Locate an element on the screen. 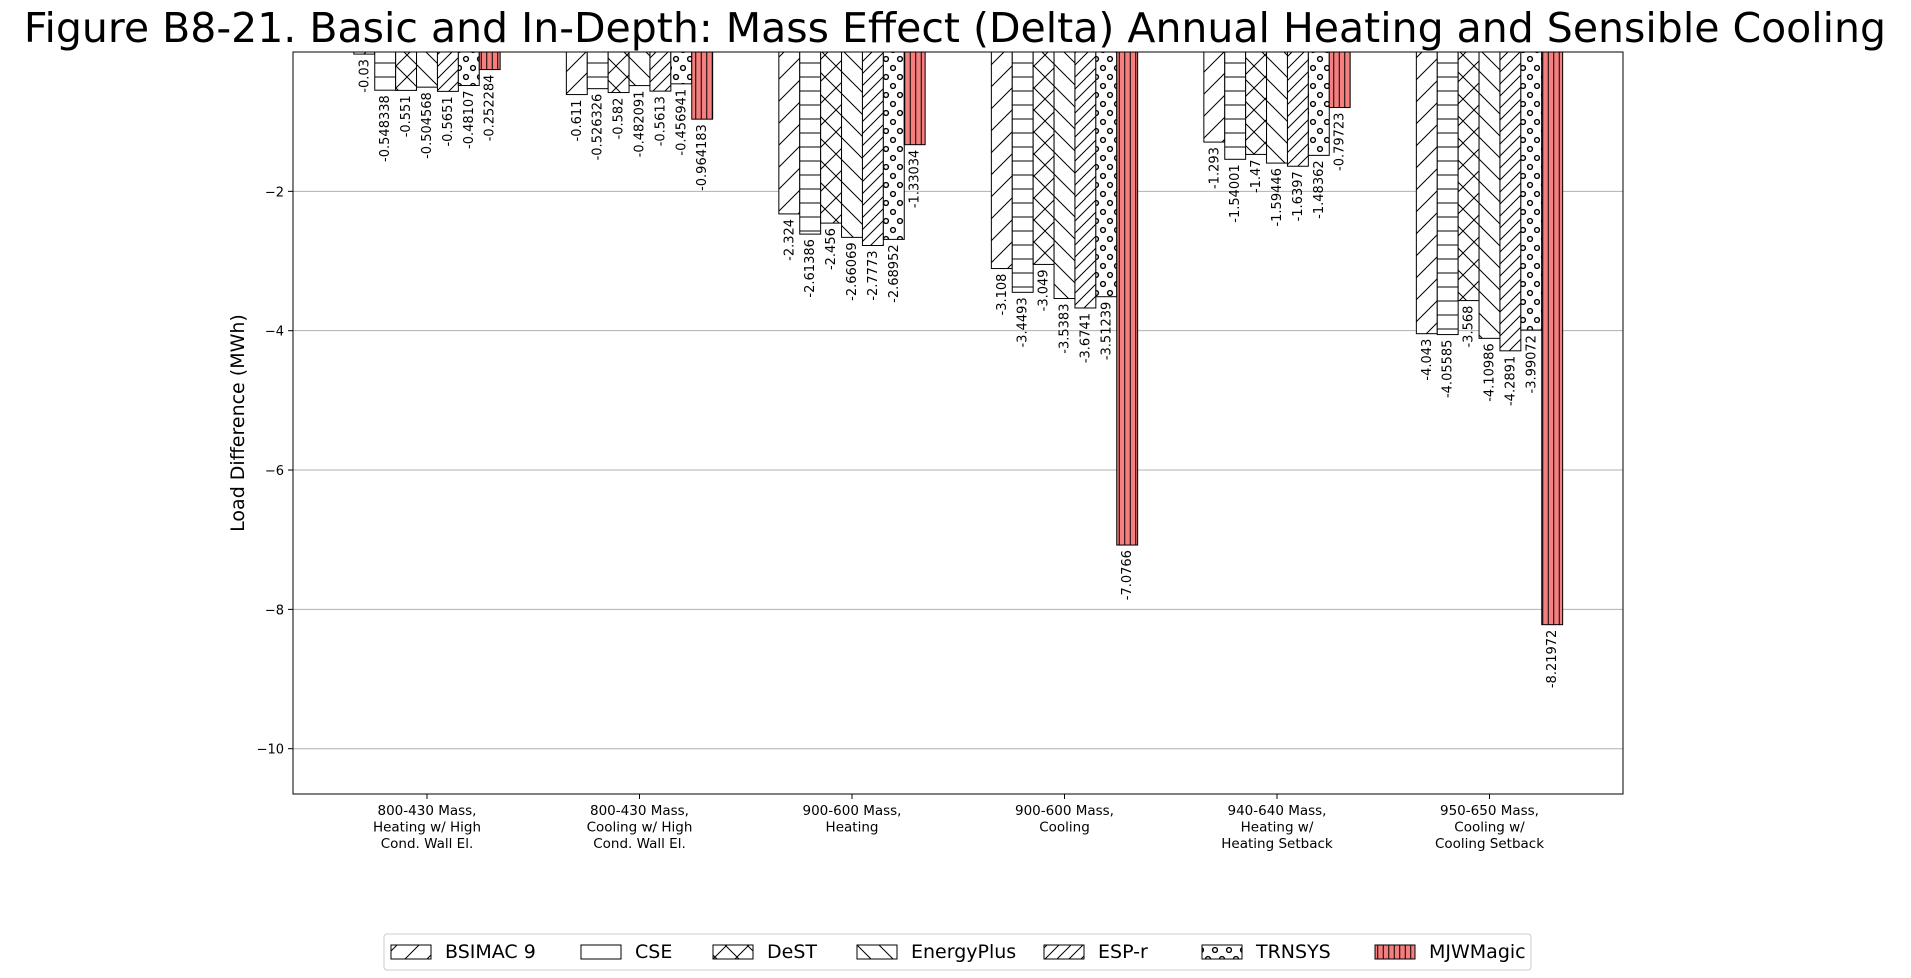 This screenshot has width=1911, height=978. legend-label: BSIMAC 9 is located at coordinates (490, 952).